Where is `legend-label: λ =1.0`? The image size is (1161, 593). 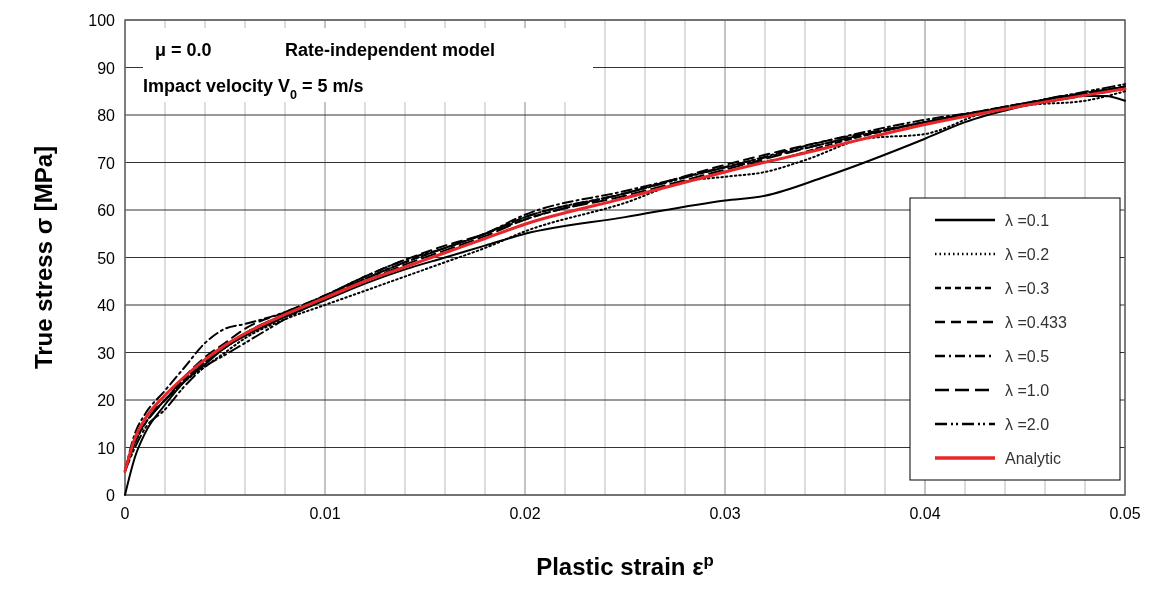
legend-label: λ =1.0 is located at coordinates (1027, 390).